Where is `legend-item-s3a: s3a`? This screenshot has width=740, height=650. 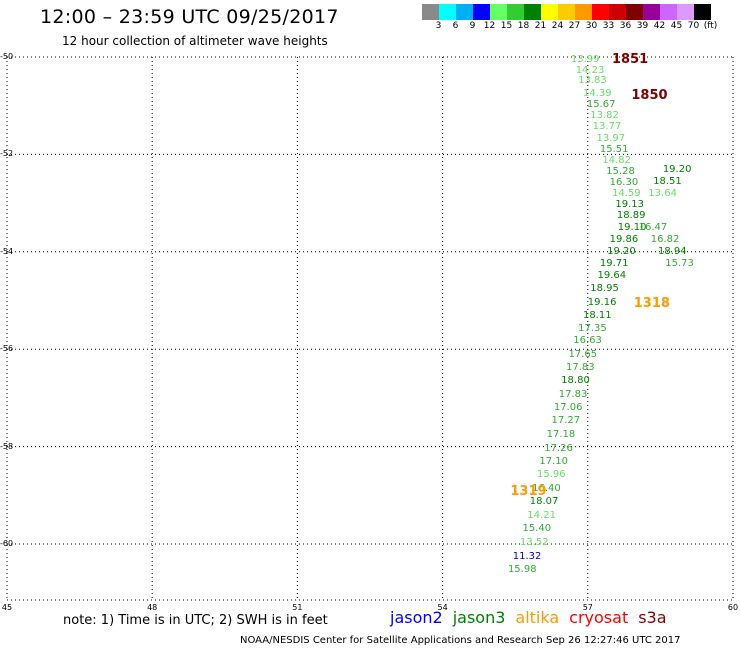
legend-item-s3a: s3a is located at coordinates (652, 617).